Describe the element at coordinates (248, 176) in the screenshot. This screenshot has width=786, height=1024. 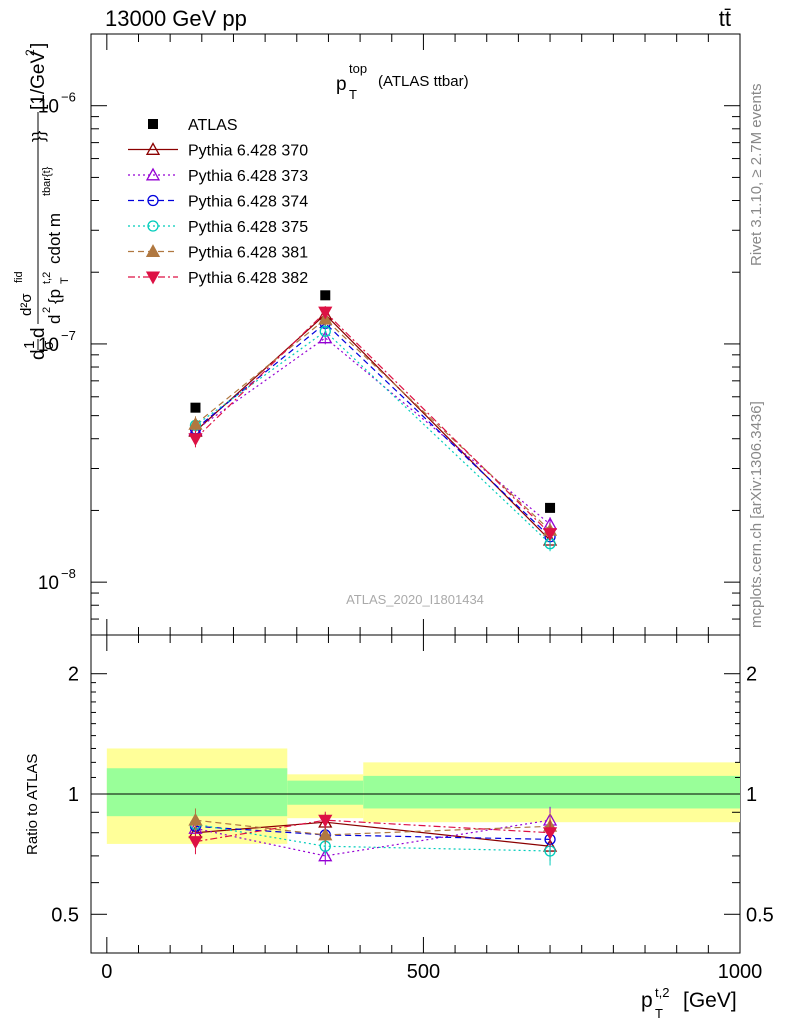
I see `legend-label: Pythia 6.428 373` at that location.